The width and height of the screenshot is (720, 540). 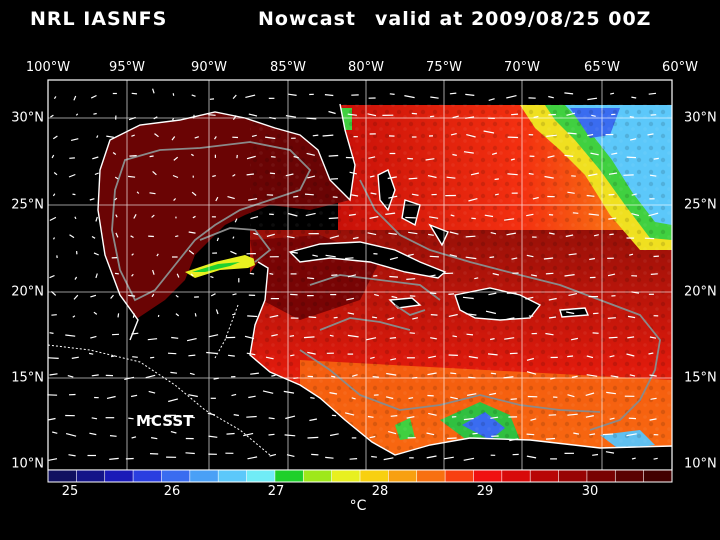 I want to click on cbar-label-28: 28, so click(x=380, y=491).